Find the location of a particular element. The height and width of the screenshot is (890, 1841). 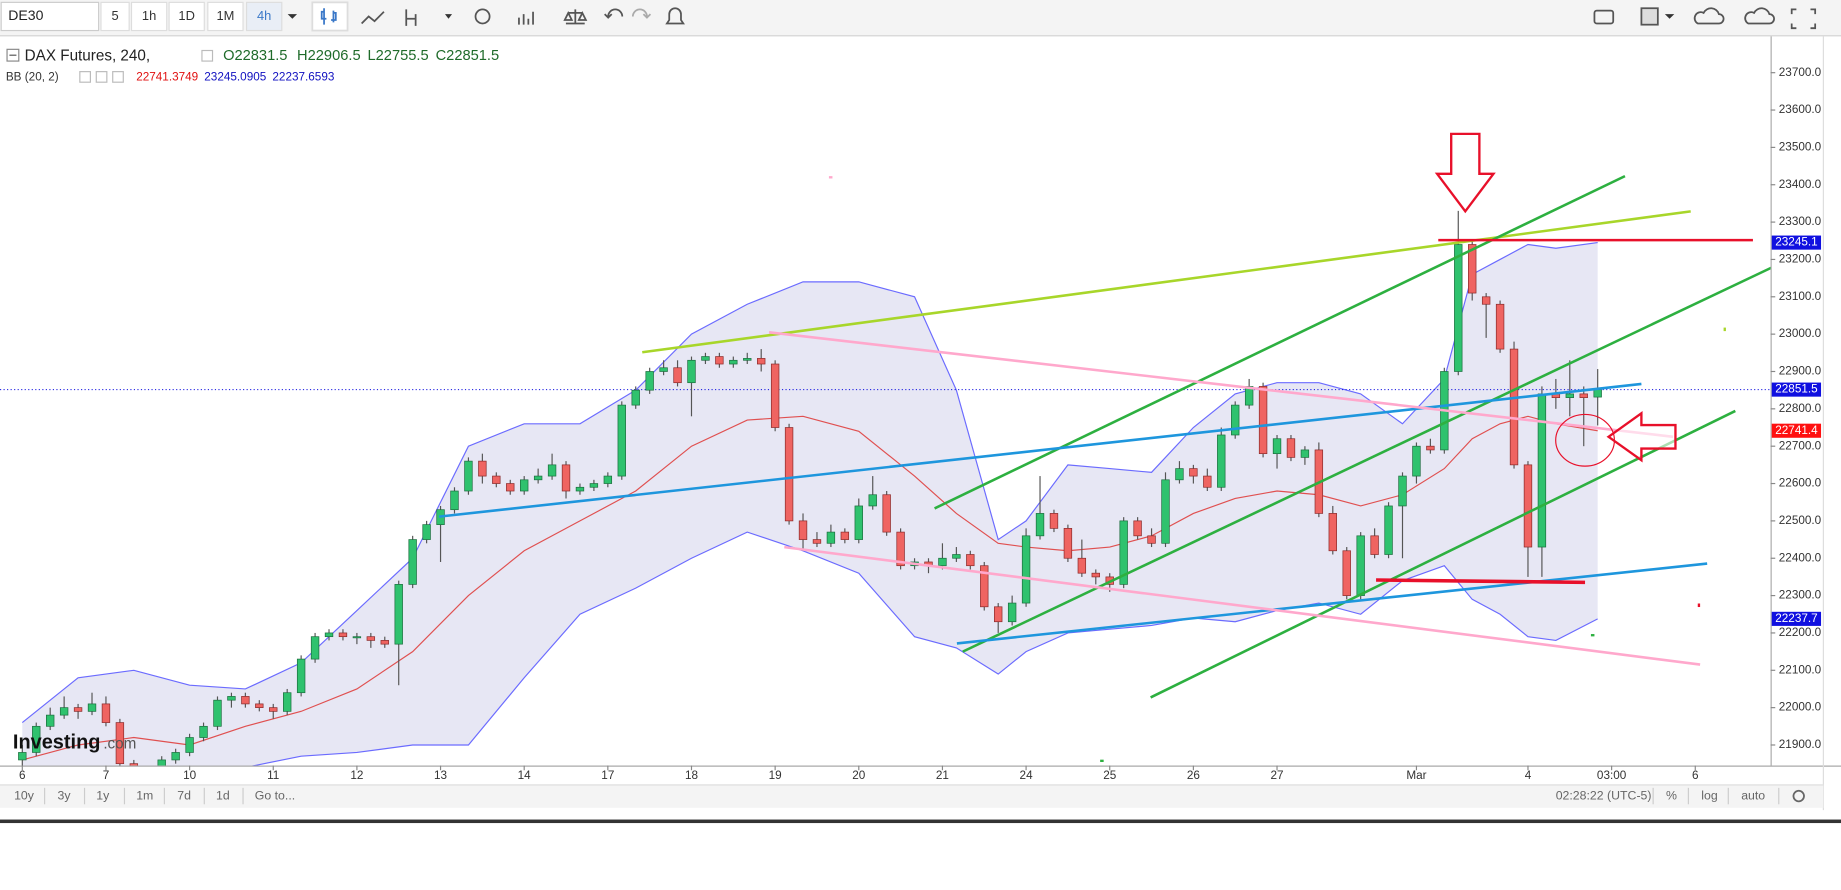

settings-icon is located at coordinates (482, 16).